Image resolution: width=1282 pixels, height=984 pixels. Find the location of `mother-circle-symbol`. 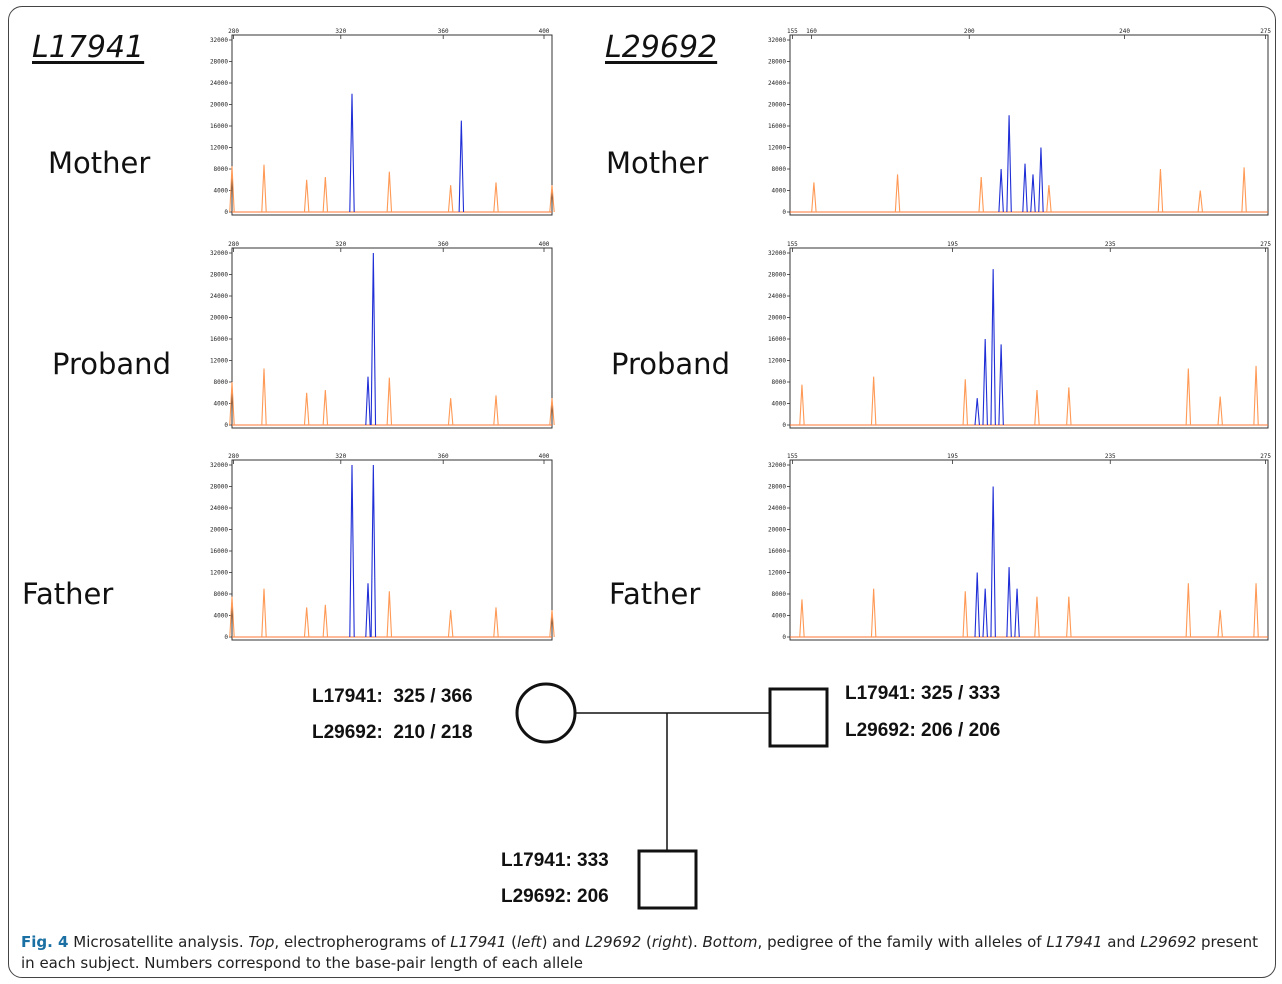

mother-circle-symbol is located at coordinates (546, 713).